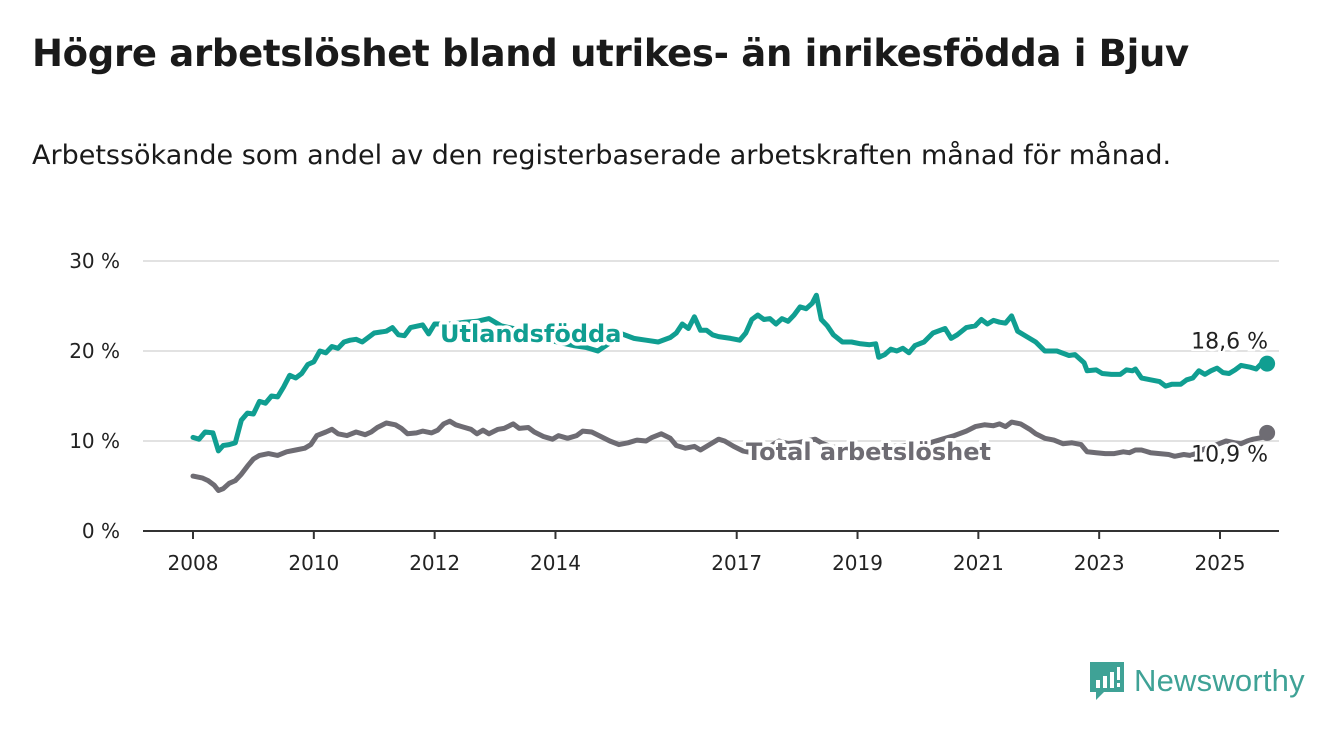 The width and height of the screenshot is (1340, 734). What do you see at coordinates (434, 563) in the screenshot?
I see `x-tick-label: 2012` at bounding box center [434, 563].